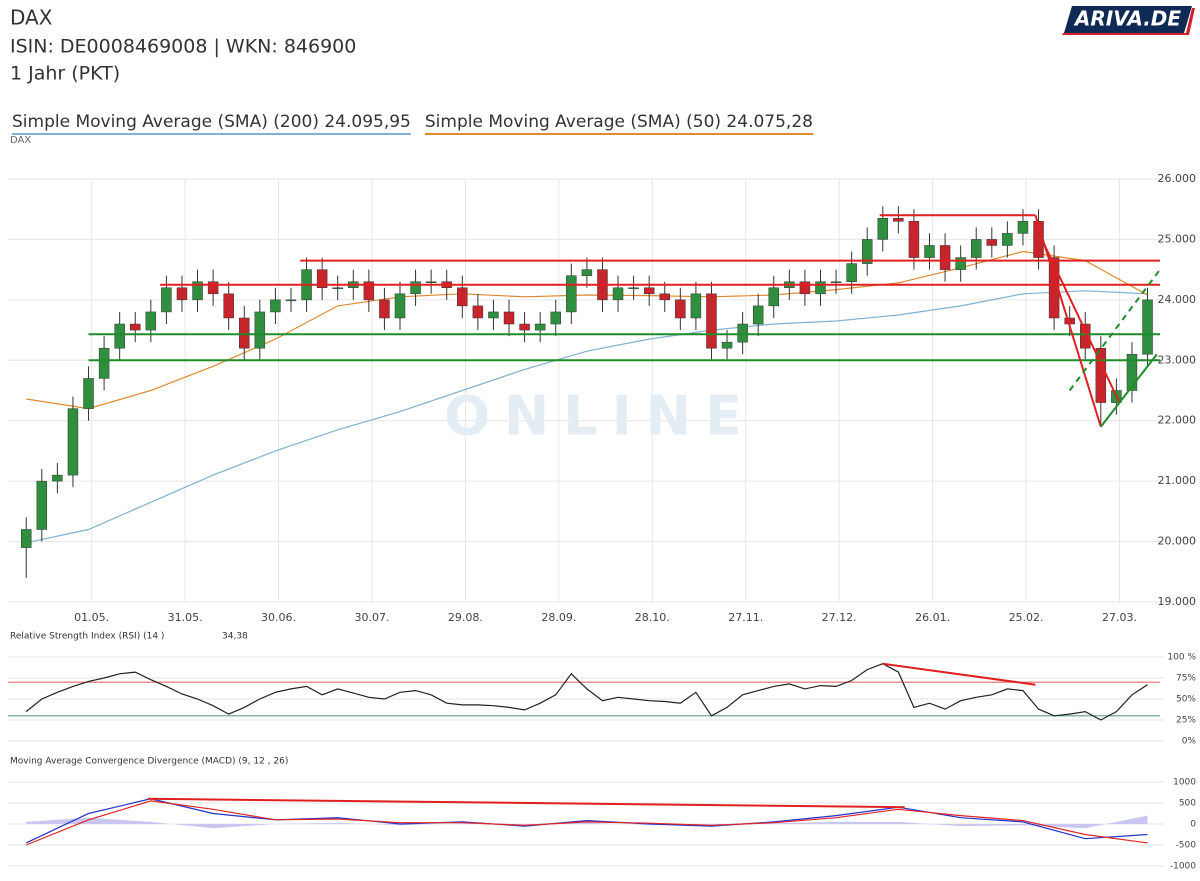 The width and height of the screenshot is (1200, 881). Describe the element at coordinates (1187, 804) in the screenshot. I see `y-tick-label: 500` at that location.